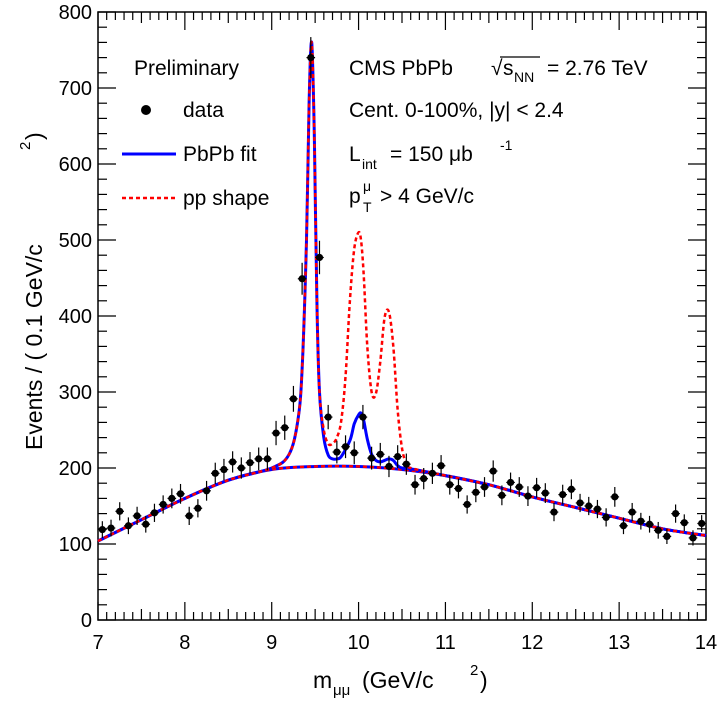  I want to click on annotation-s: s, so click(508, 68).